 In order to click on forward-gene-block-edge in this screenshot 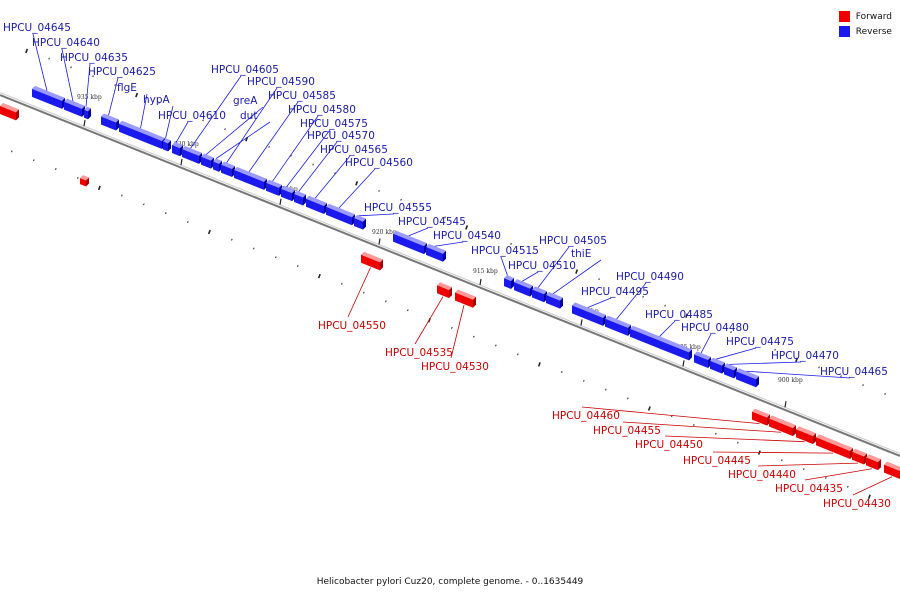, I will do `click(9, 112)`.